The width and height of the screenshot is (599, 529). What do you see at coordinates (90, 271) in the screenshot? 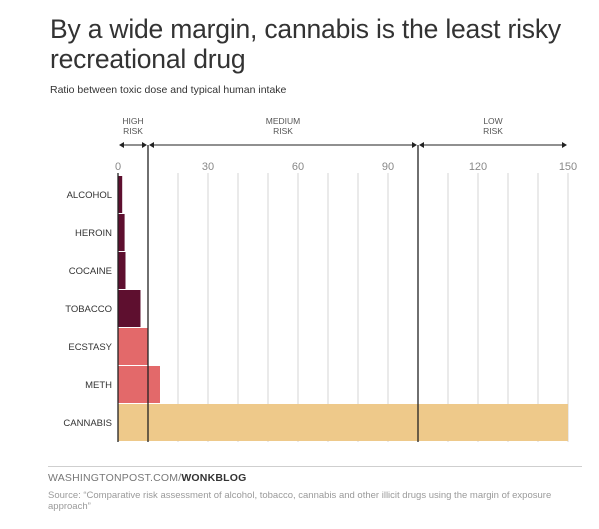
I see `category-label: COCAINE` at bounding box center [90, 271].